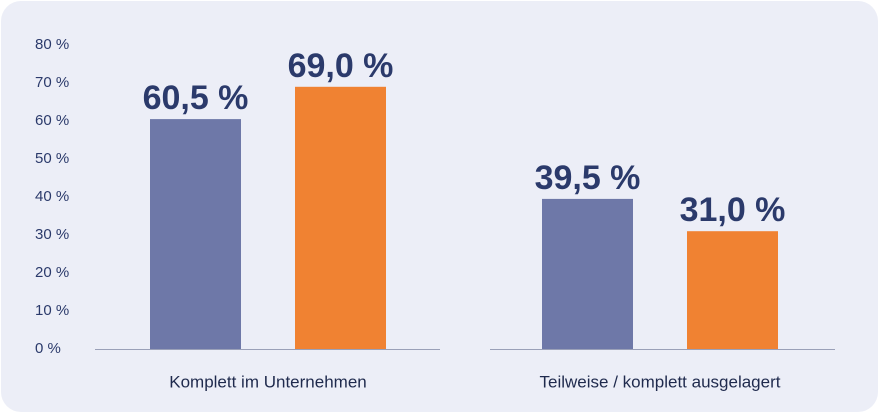 This screenshot has height=413, width=879. What do you see at coordinates (52, 82) in the screenshot?
I see `y-tick-label: 70 %` at bounding box center [52, 82].